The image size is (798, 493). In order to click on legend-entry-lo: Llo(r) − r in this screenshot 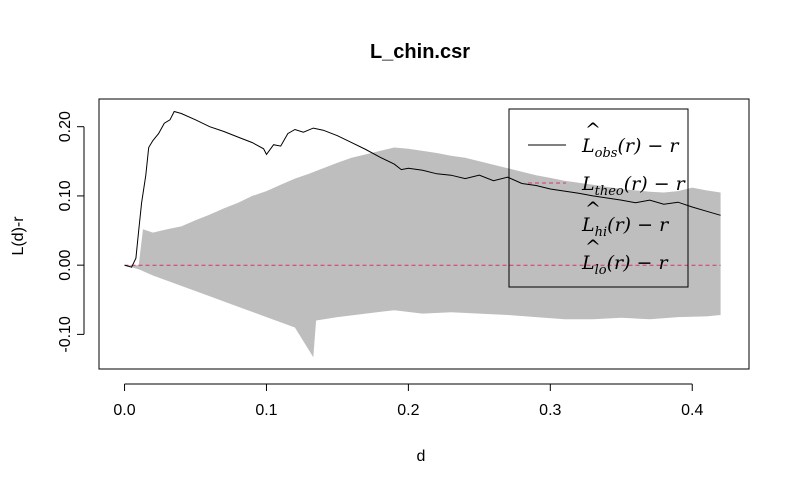, I will do `click(625, 265)`.